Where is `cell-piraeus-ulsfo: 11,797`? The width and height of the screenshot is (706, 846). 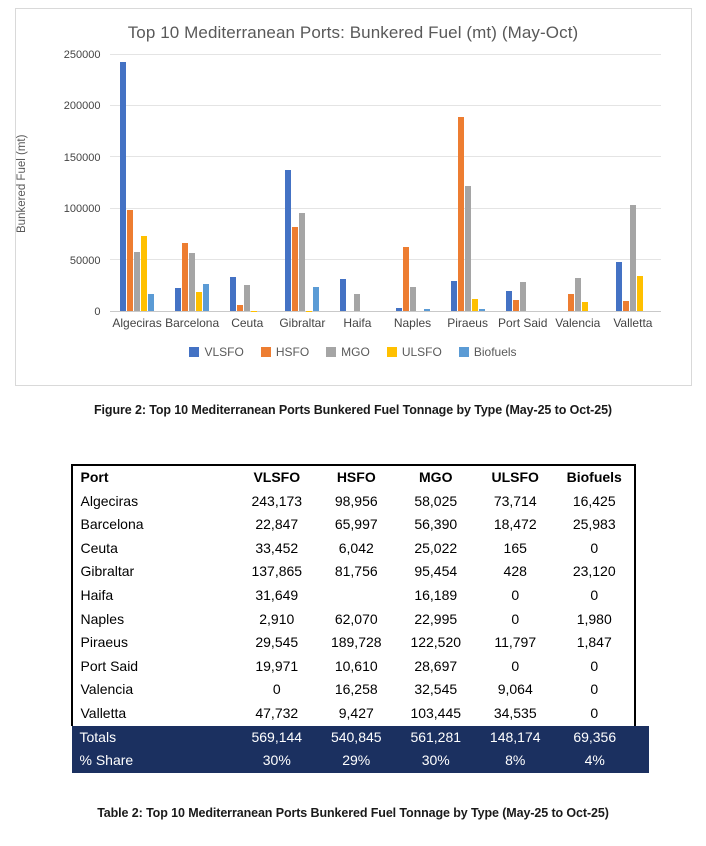
cell-piraeus-ulsfo: 11,797 is located at coordinates (514, 643).